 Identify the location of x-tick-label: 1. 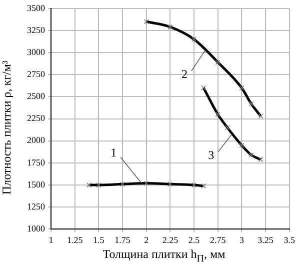
(51, 239).